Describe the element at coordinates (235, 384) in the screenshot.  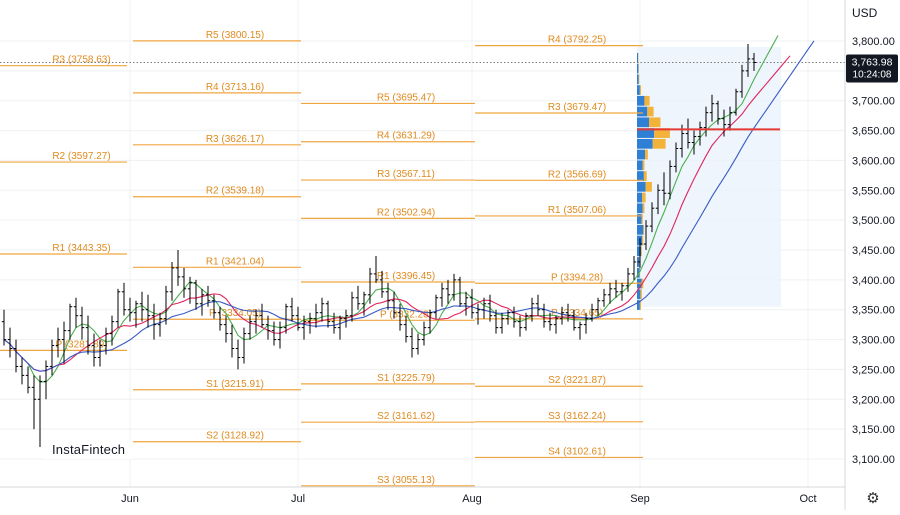
I see `pivot-level-label: S1 (3215.91)` at that location.